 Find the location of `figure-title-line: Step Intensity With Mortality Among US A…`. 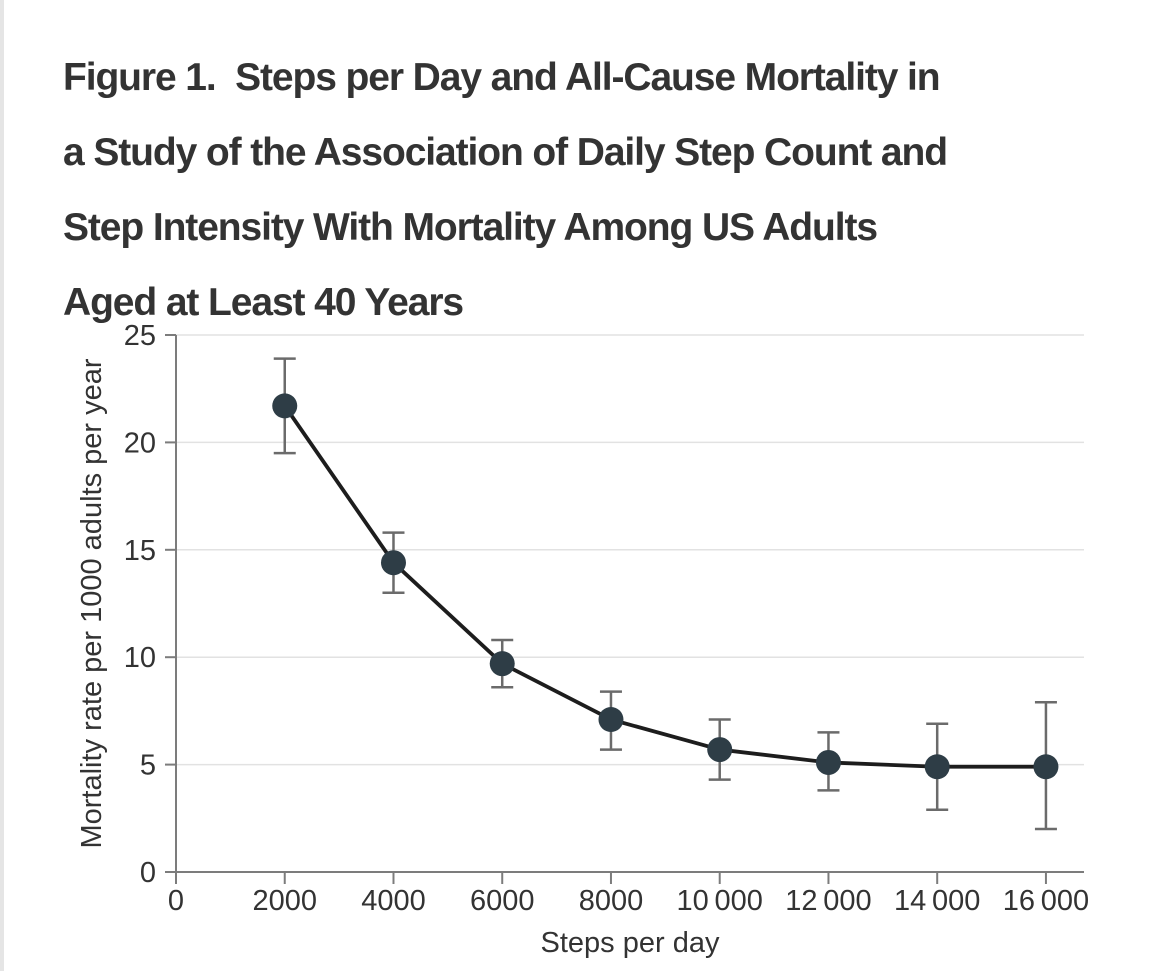

figure-title-line: Step Intensity With Mortality Among US A… is located at coordinates (470, 228).